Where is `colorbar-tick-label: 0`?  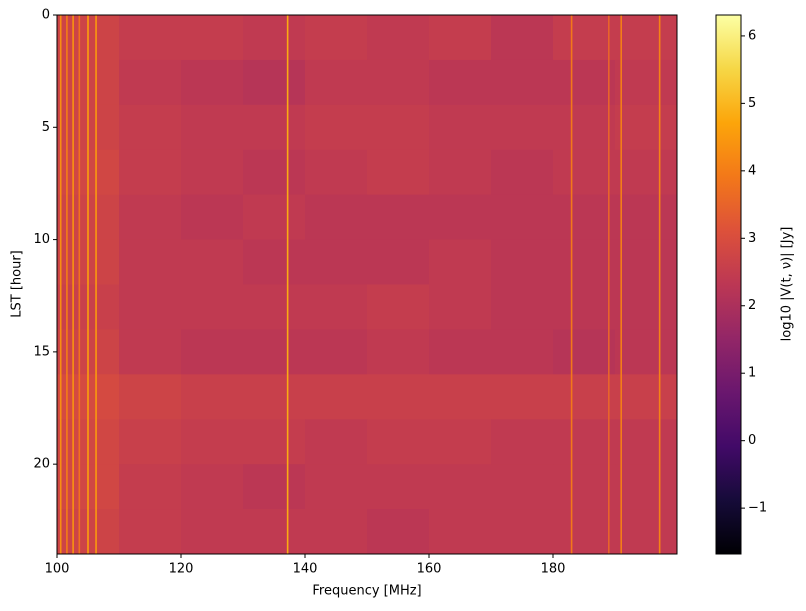 colorbar-tick-label: 0 is located at coordinates (752, 440).